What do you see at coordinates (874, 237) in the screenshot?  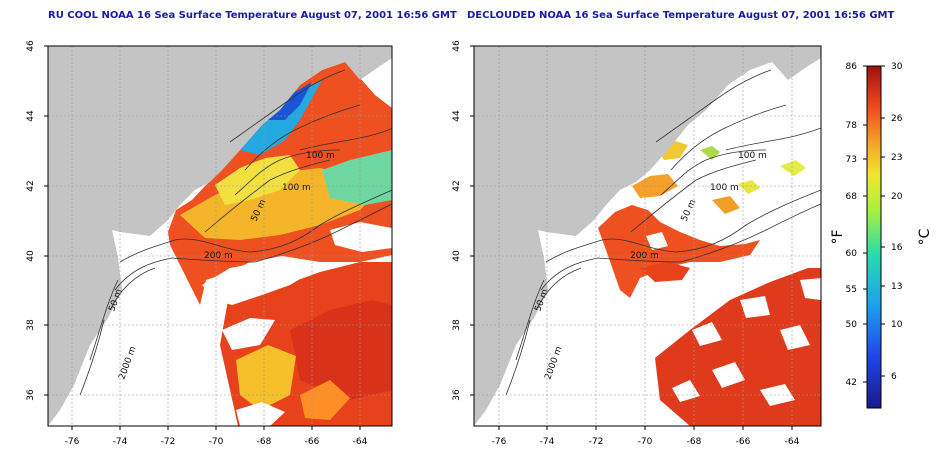 I see `colorbar-scale` at bounding box center [874, 237].